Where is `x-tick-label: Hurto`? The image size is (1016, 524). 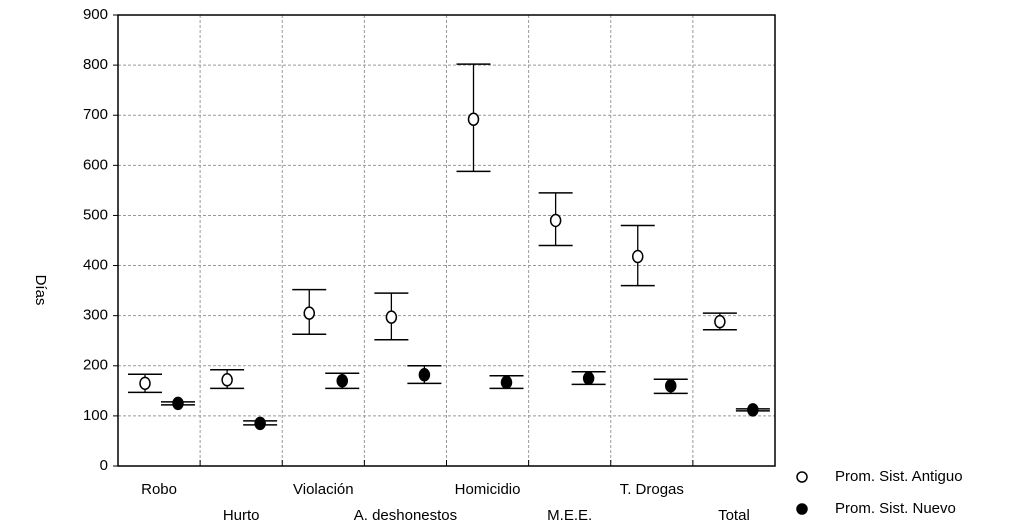
x-tick-label: Hurto is located at coordinates (241, 515).